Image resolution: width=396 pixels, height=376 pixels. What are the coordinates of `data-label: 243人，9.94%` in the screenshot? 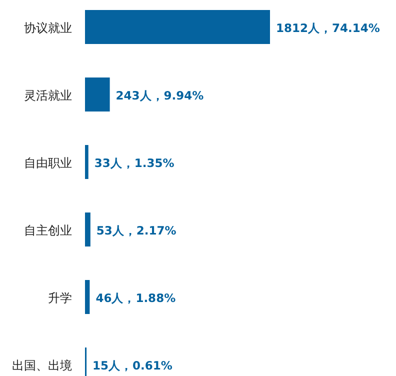 It's located at (160, 95).